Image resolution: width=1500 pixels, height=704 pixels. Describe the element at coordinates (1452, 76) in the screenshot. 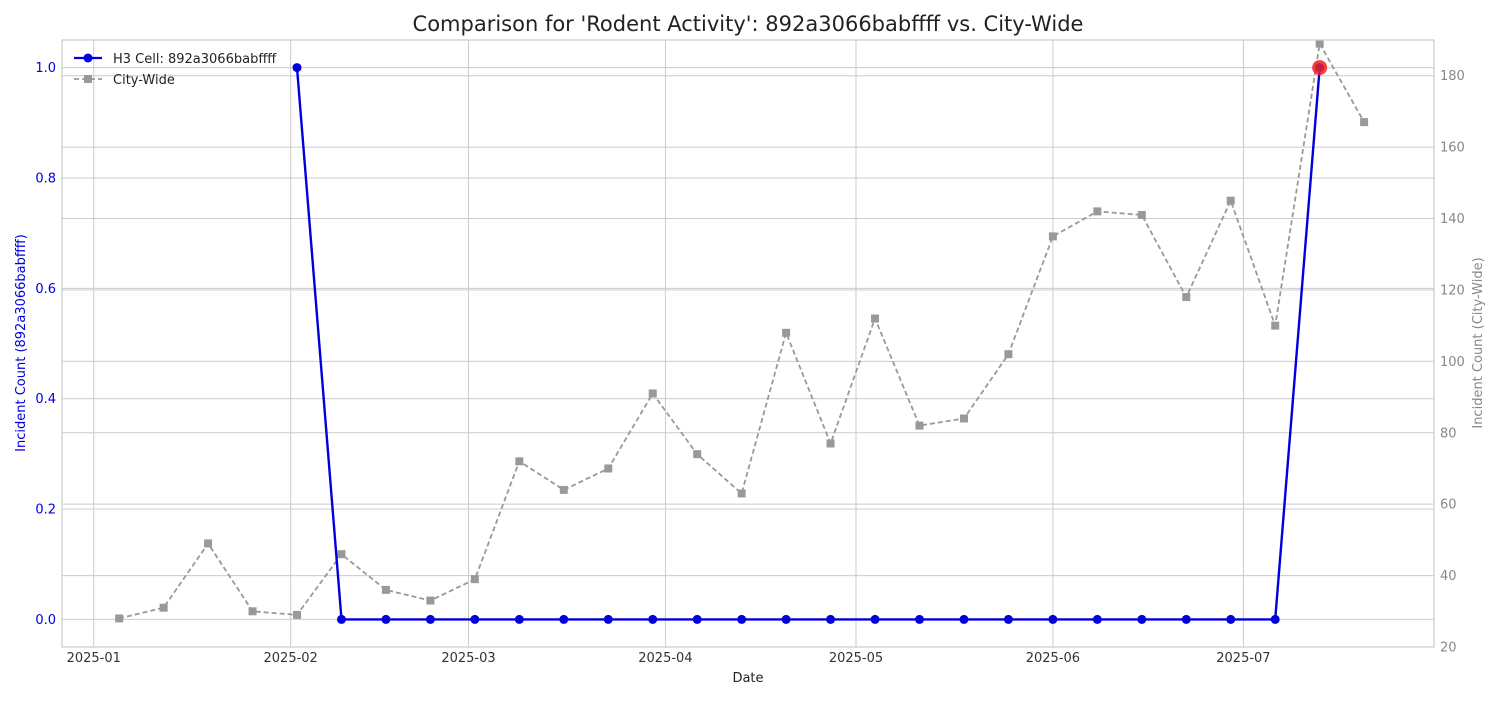

I see `y-right-tick-label: 180` at that location.